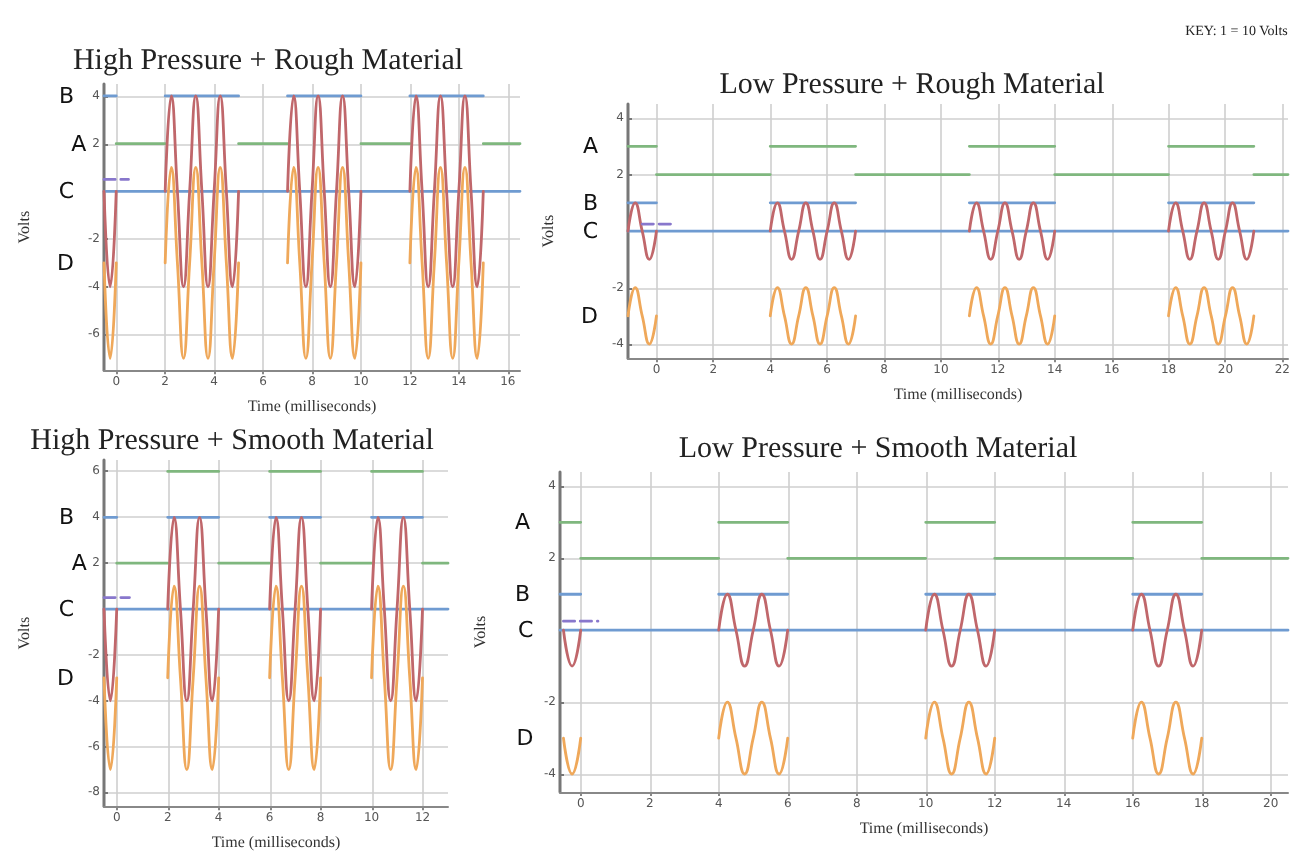  I want to click on chart-title: Low Pressure + Smooth Material, so click(878, 449).